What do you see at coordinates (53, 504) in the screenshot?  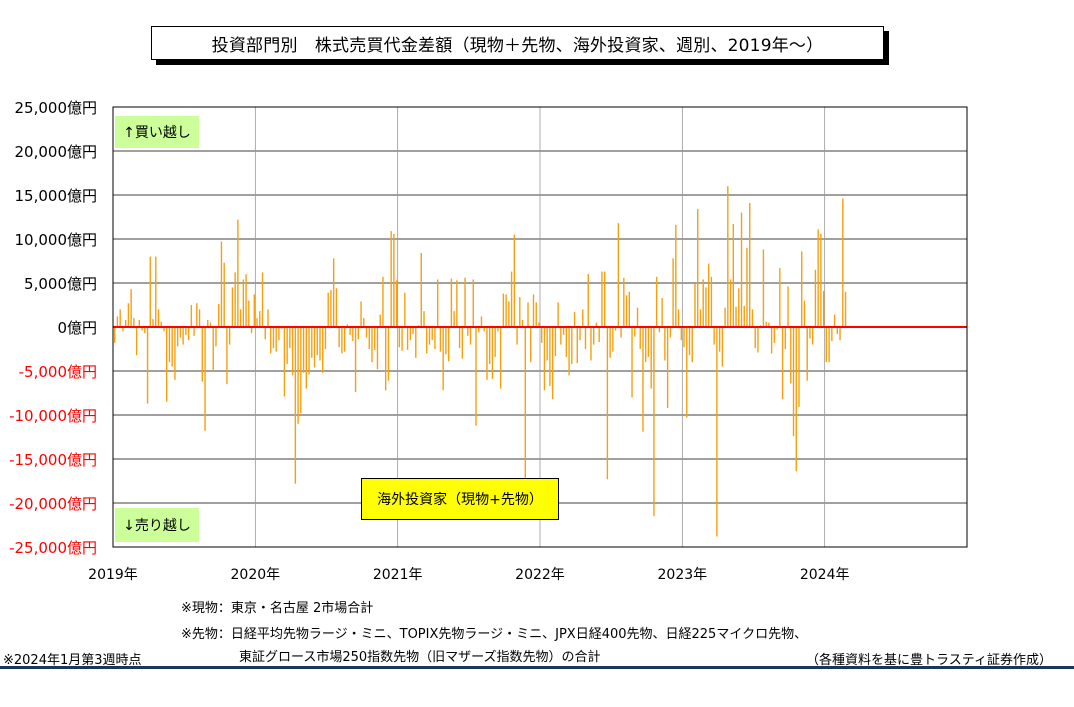 I see `y-tick-label: -20,000億円` at bounding box center [53, 504].